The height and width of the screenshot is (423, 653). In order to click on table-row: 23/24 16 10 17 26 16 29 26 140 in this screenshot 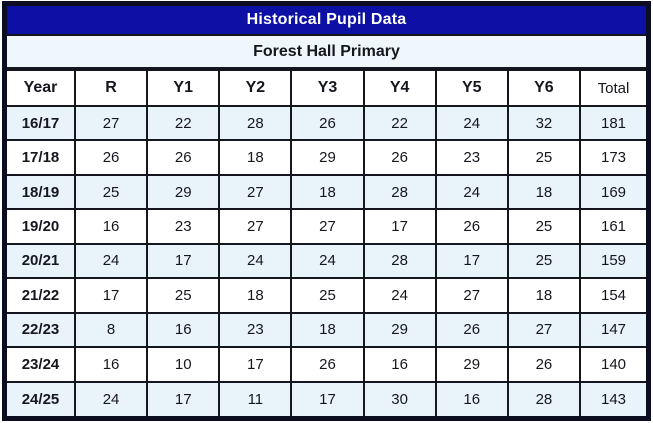, I will do `click(326, 364)`.